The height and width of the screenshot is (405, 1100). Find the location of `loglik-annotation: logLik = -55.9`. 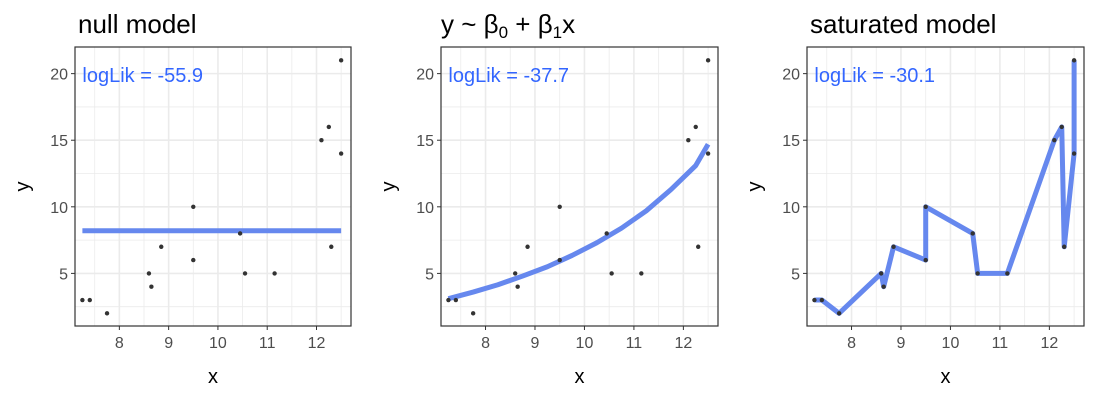

loglik-annotation: logLik = -55.9 is located at coordinates (142, 76).